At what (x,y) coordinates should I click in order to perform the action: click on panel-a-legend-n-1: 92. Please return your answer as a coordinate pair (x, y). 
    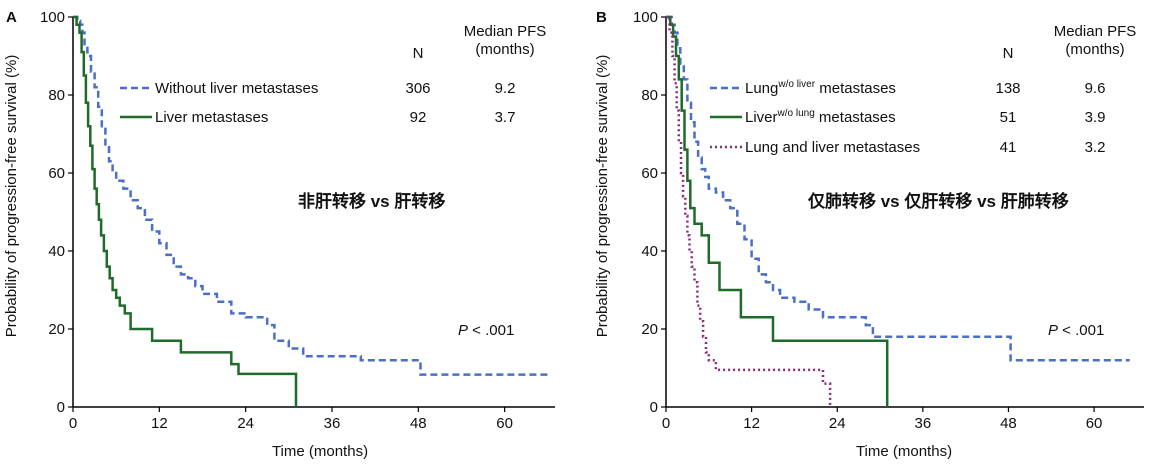
    Looking at the image, I should click on (418, 117).